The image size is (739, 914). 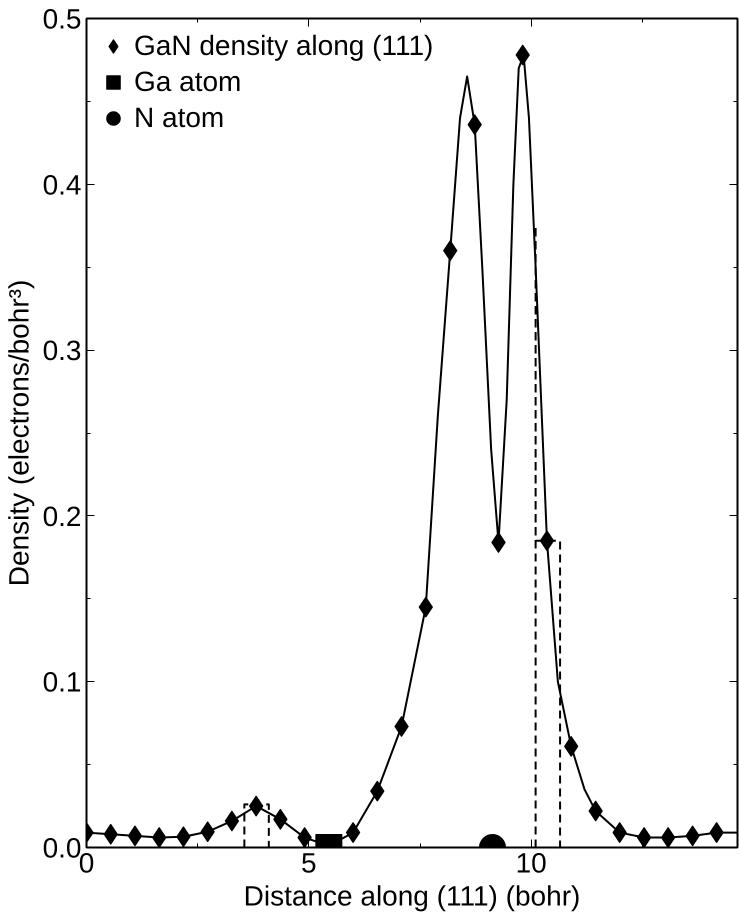 What do you see at coordinates (19, 433) in the screenshot?
I see `y-axis-title: Density (electrons/bohr³)` at bounding box center [19, 433].